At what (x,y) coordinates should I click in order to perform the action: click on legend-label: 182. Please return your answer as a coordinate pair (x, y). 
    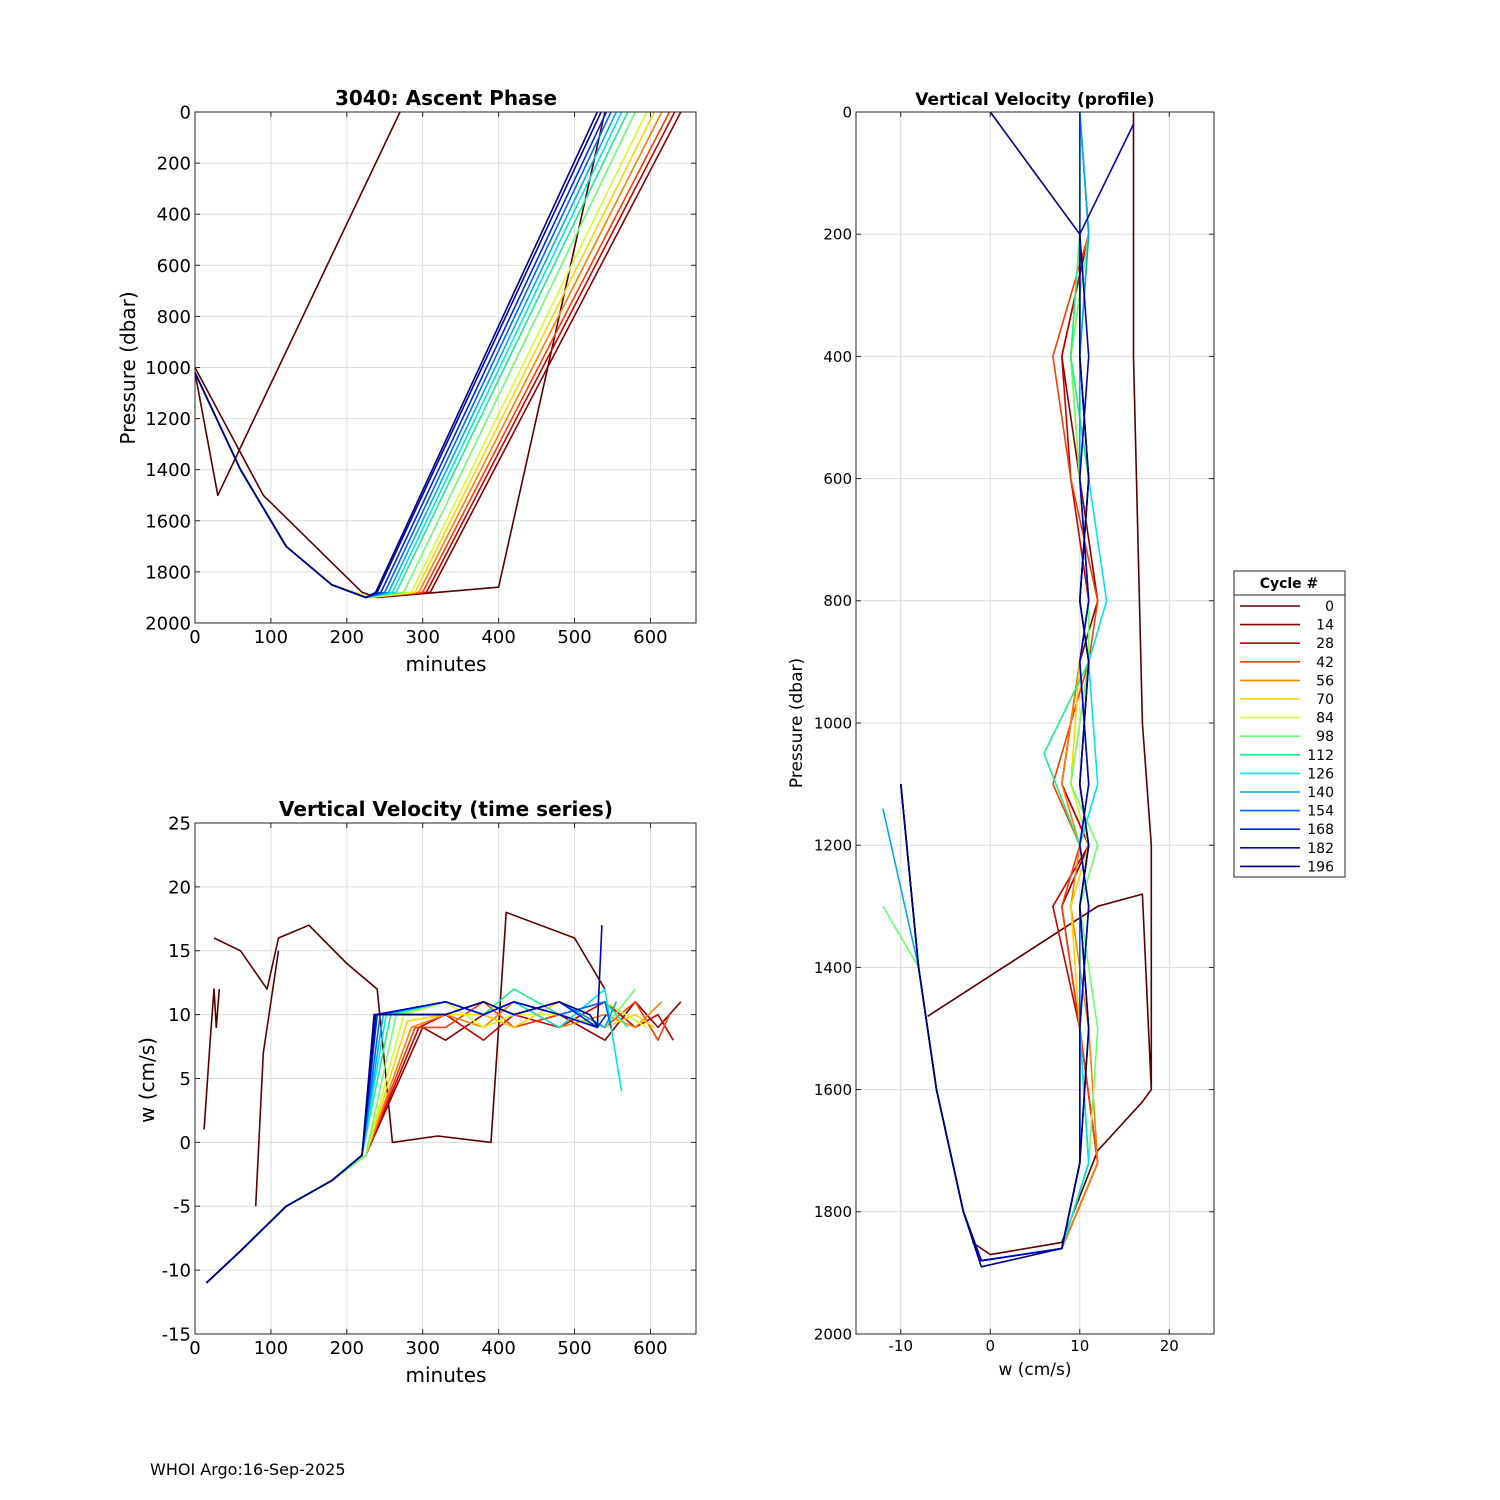
    Looking at the image, I should click on (1320, 849).